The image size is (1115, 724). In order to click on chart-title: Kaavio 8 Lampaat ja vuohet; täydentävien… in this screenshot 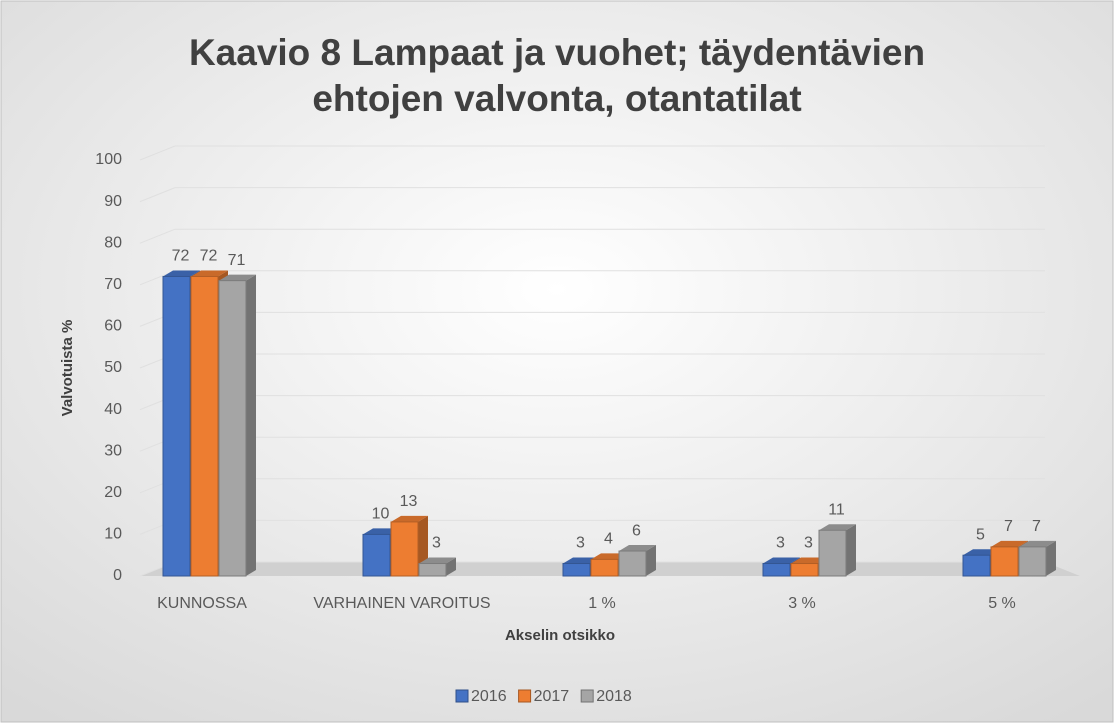, I will do `click(557, 75)`.